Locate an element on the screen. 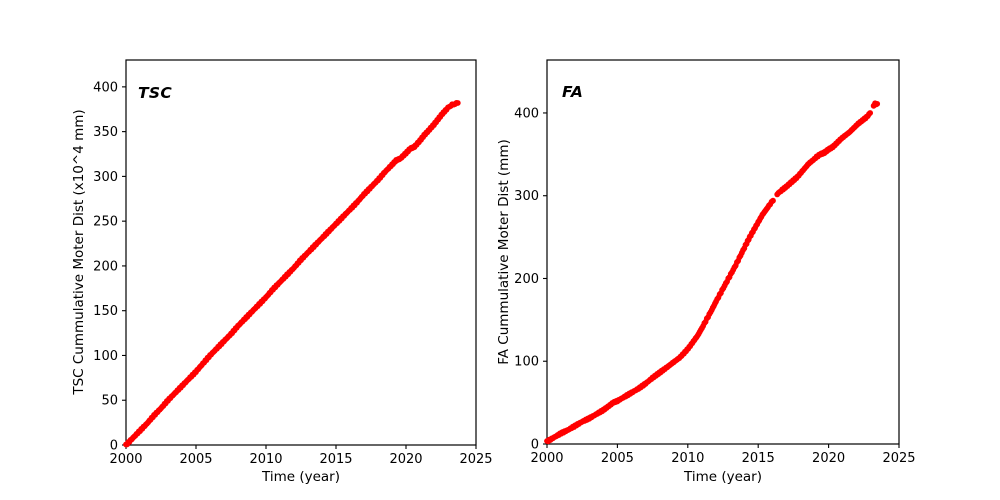  y-axis-ticks: 0 100 200 300 400 is located at coordinates (530, 279).